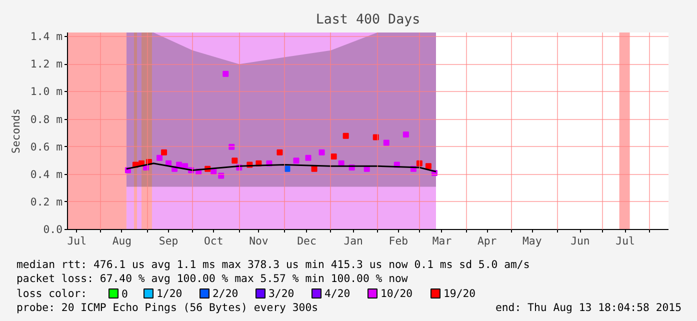 This screenshot has width=697, height=321. Describe the element at coordinates (125, 294) in the screenshot. I see `legend-label: 0` at that location.